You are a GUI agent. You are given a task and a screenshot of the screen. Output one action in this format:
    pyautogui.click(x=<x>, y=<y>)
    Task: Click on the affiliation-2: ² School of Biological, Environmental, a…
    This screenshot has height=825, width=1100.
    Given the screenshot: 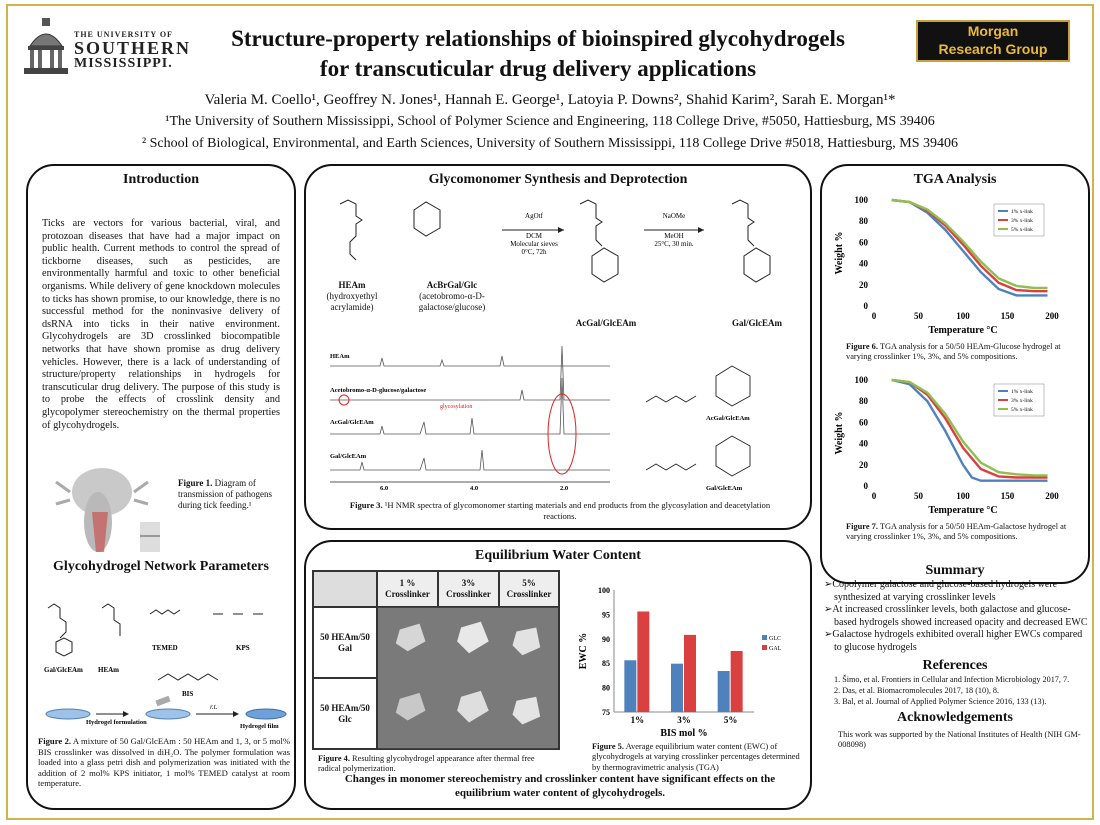 What is the action you would take?
    pyautogui.click(x=550, y=143)
    